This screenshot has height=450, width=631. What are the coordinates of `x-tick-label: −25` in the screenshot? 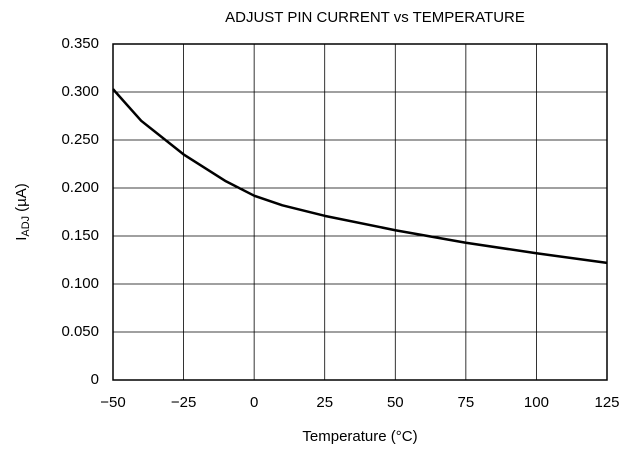 It's located at (183, 402).